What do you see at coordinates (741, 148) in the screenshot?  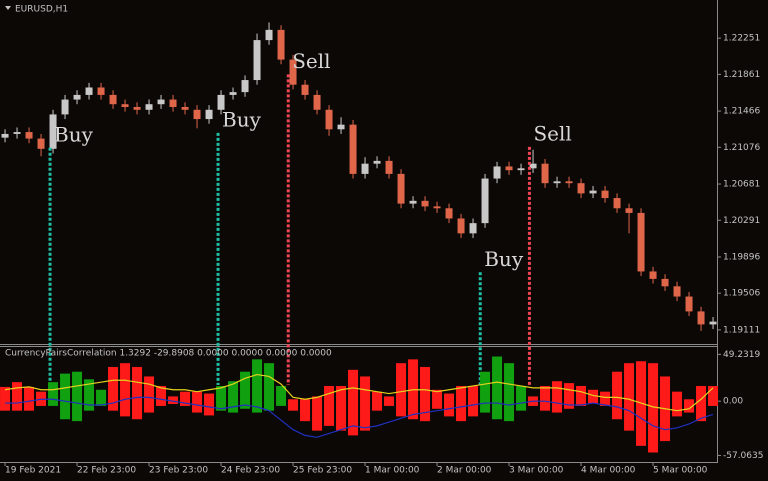 I see `y-tick-label: 1.21076` at bounding box center [741, 148].